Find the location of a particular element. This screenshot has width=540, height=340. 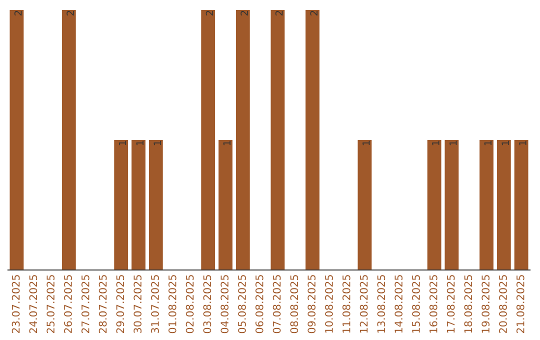

x-tick-label: 11.08.2025 is located at coordinates (346, 304).